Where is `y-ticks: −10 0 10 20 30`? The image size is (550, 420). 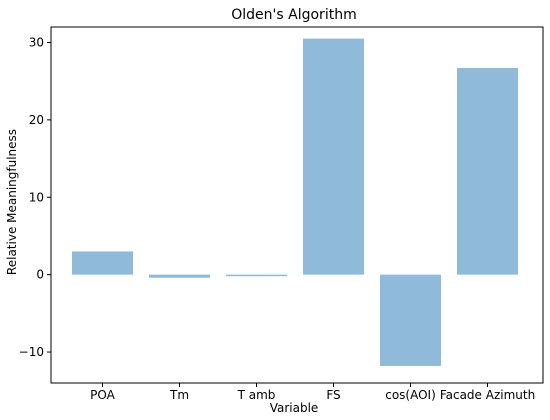
y-ticks: −10 0 10 20 30 is located at coordinates (35, 197).